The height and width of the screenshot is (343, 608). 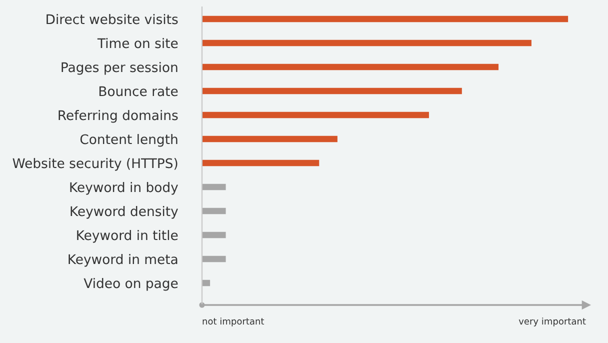 What do you see at coordinates (95, 164) in the screenshot?
I see `y-tick-label: Website security (HTTPS)` at bounding box center [95, 164].